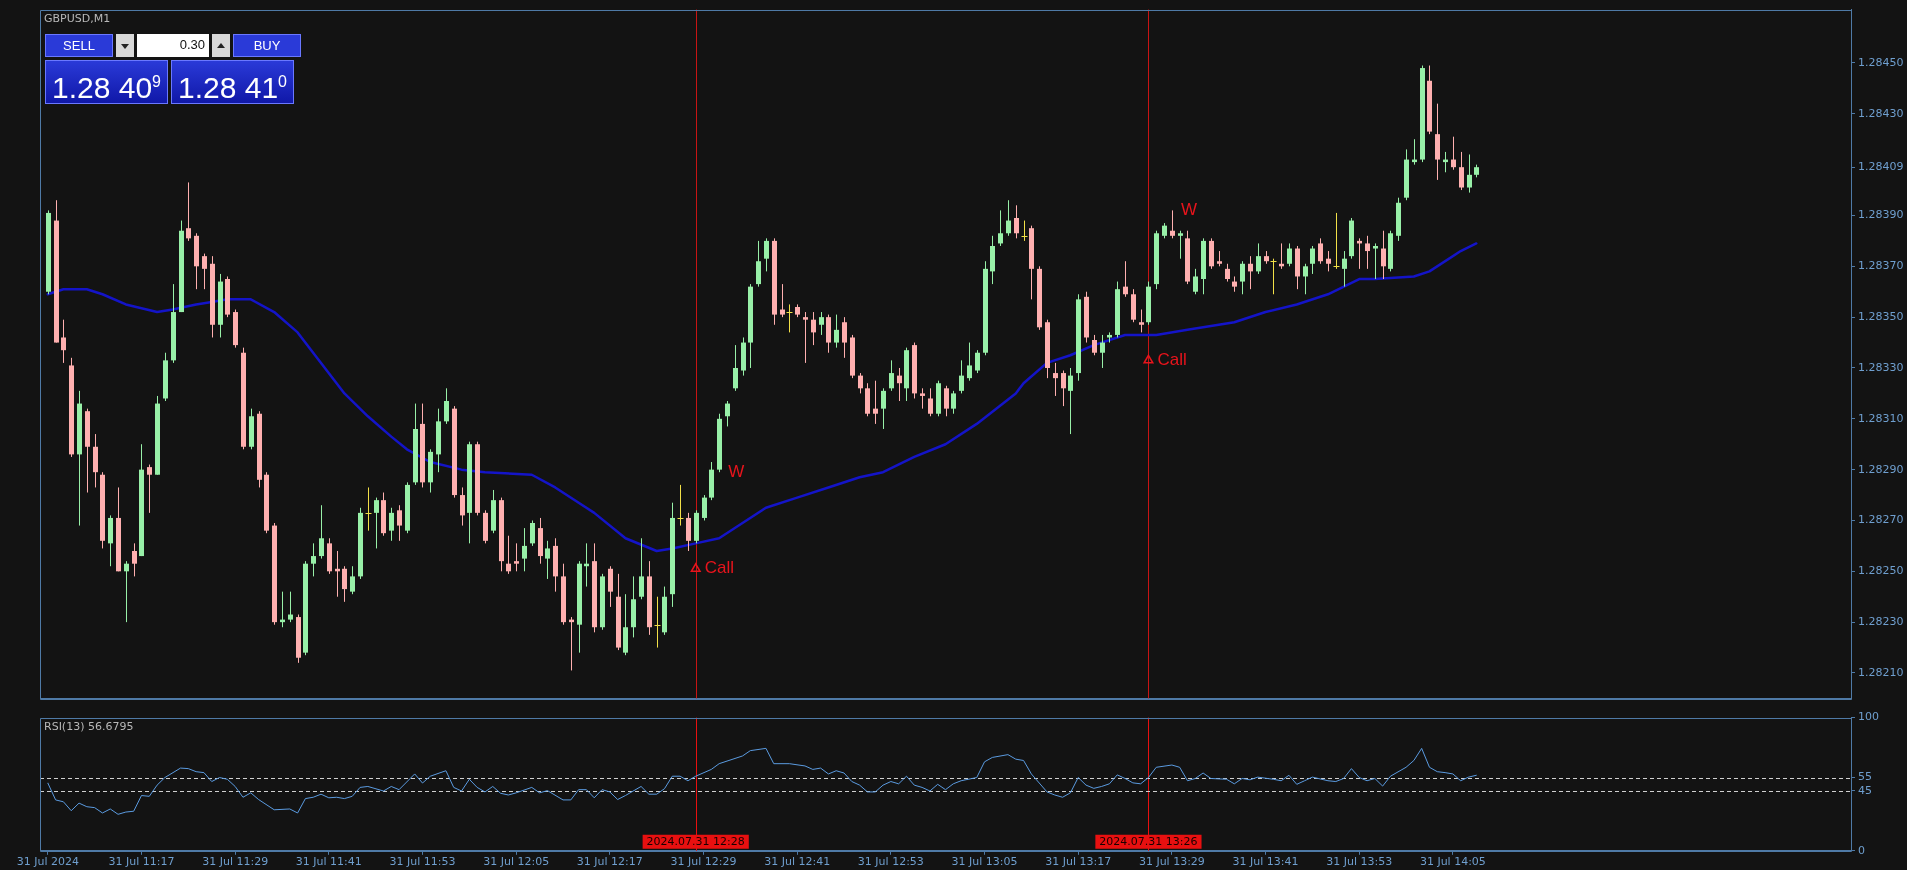 The height and width of the screenshot is (870, 1907). I want to click on y-tick-label: 1.28210, so click(1881, 672).